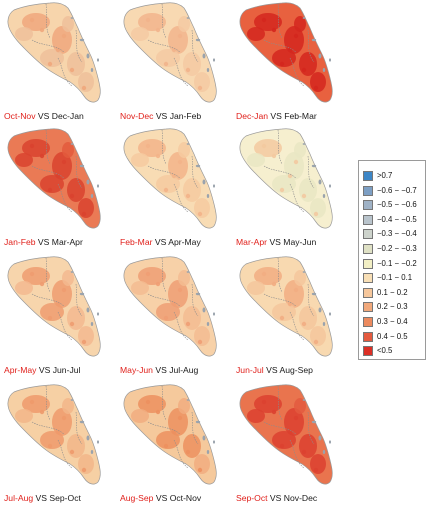 This screenshot has width=429, height=508. What do you see at coordinates (290, 189) in the screenshot?
I see `map-panel: Mar-Apr VS May-Jun` at bounding box center [290, 189].